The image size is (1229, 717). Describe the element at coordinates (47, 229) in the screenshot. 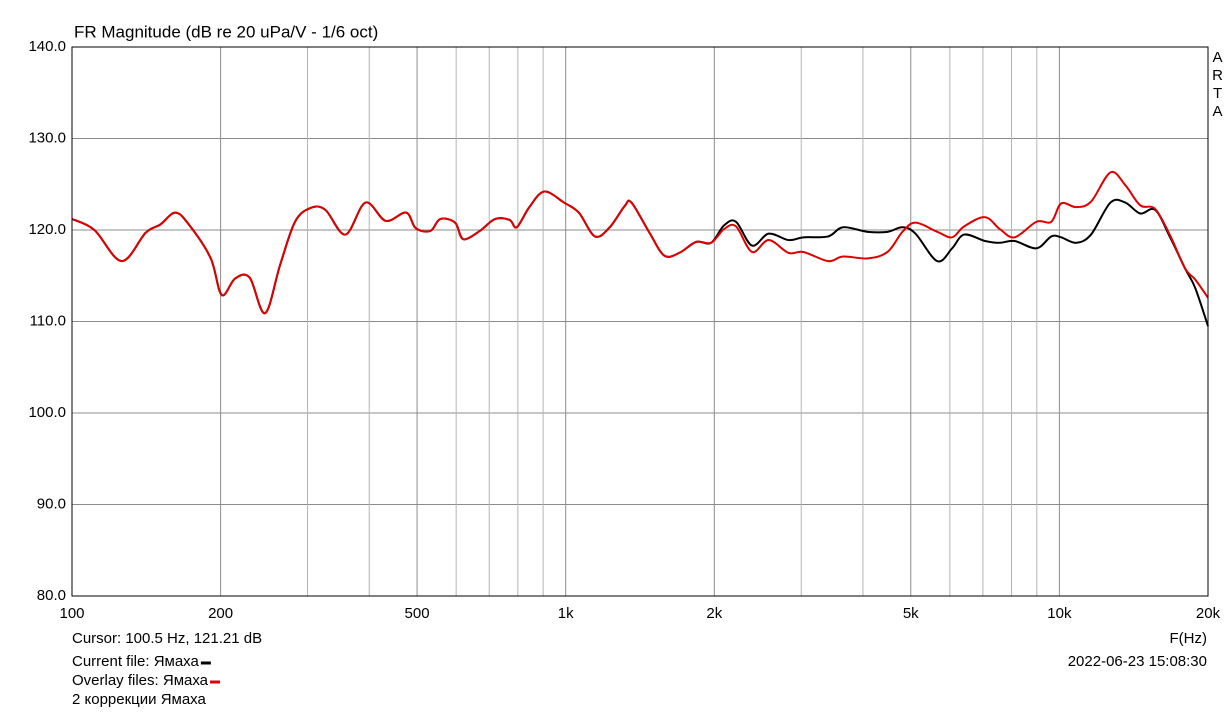

I see `y-tick-label: 120.0` at that location.